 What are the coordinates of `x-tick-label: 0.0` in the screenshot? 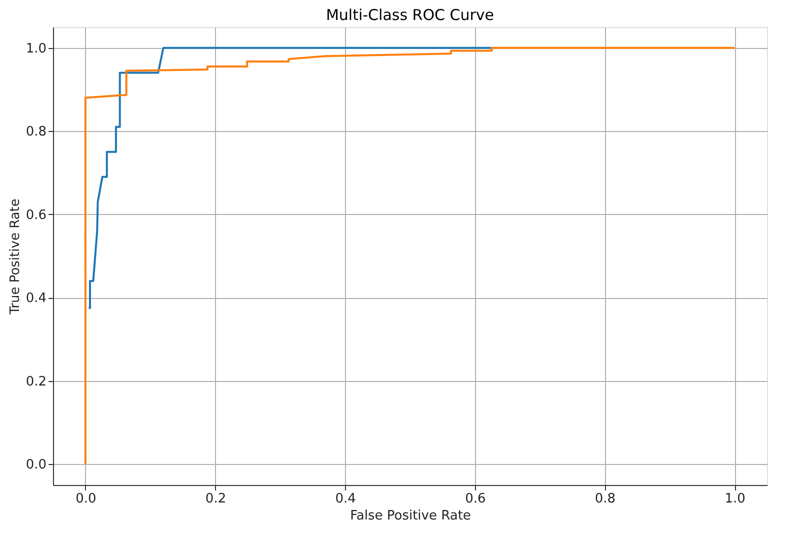 It's located at (86, 499).